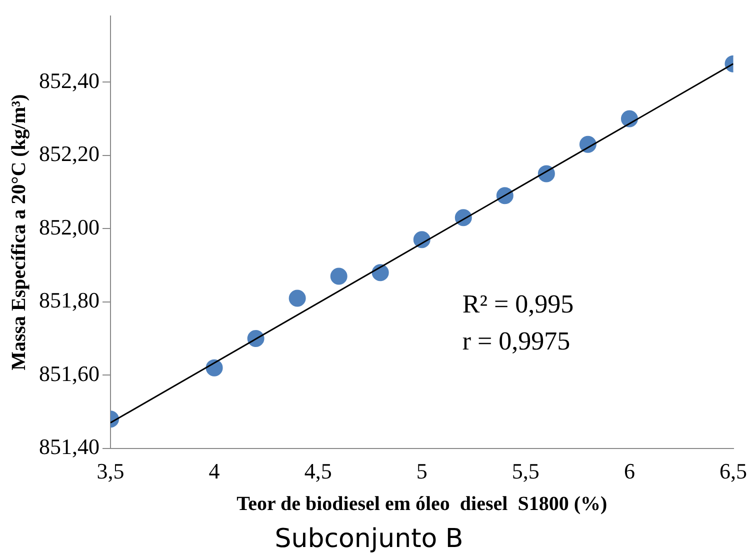 The width and height of the screenshot is (750, 560). I want to click on annotation: R² = 0,995, so click(518, 304).